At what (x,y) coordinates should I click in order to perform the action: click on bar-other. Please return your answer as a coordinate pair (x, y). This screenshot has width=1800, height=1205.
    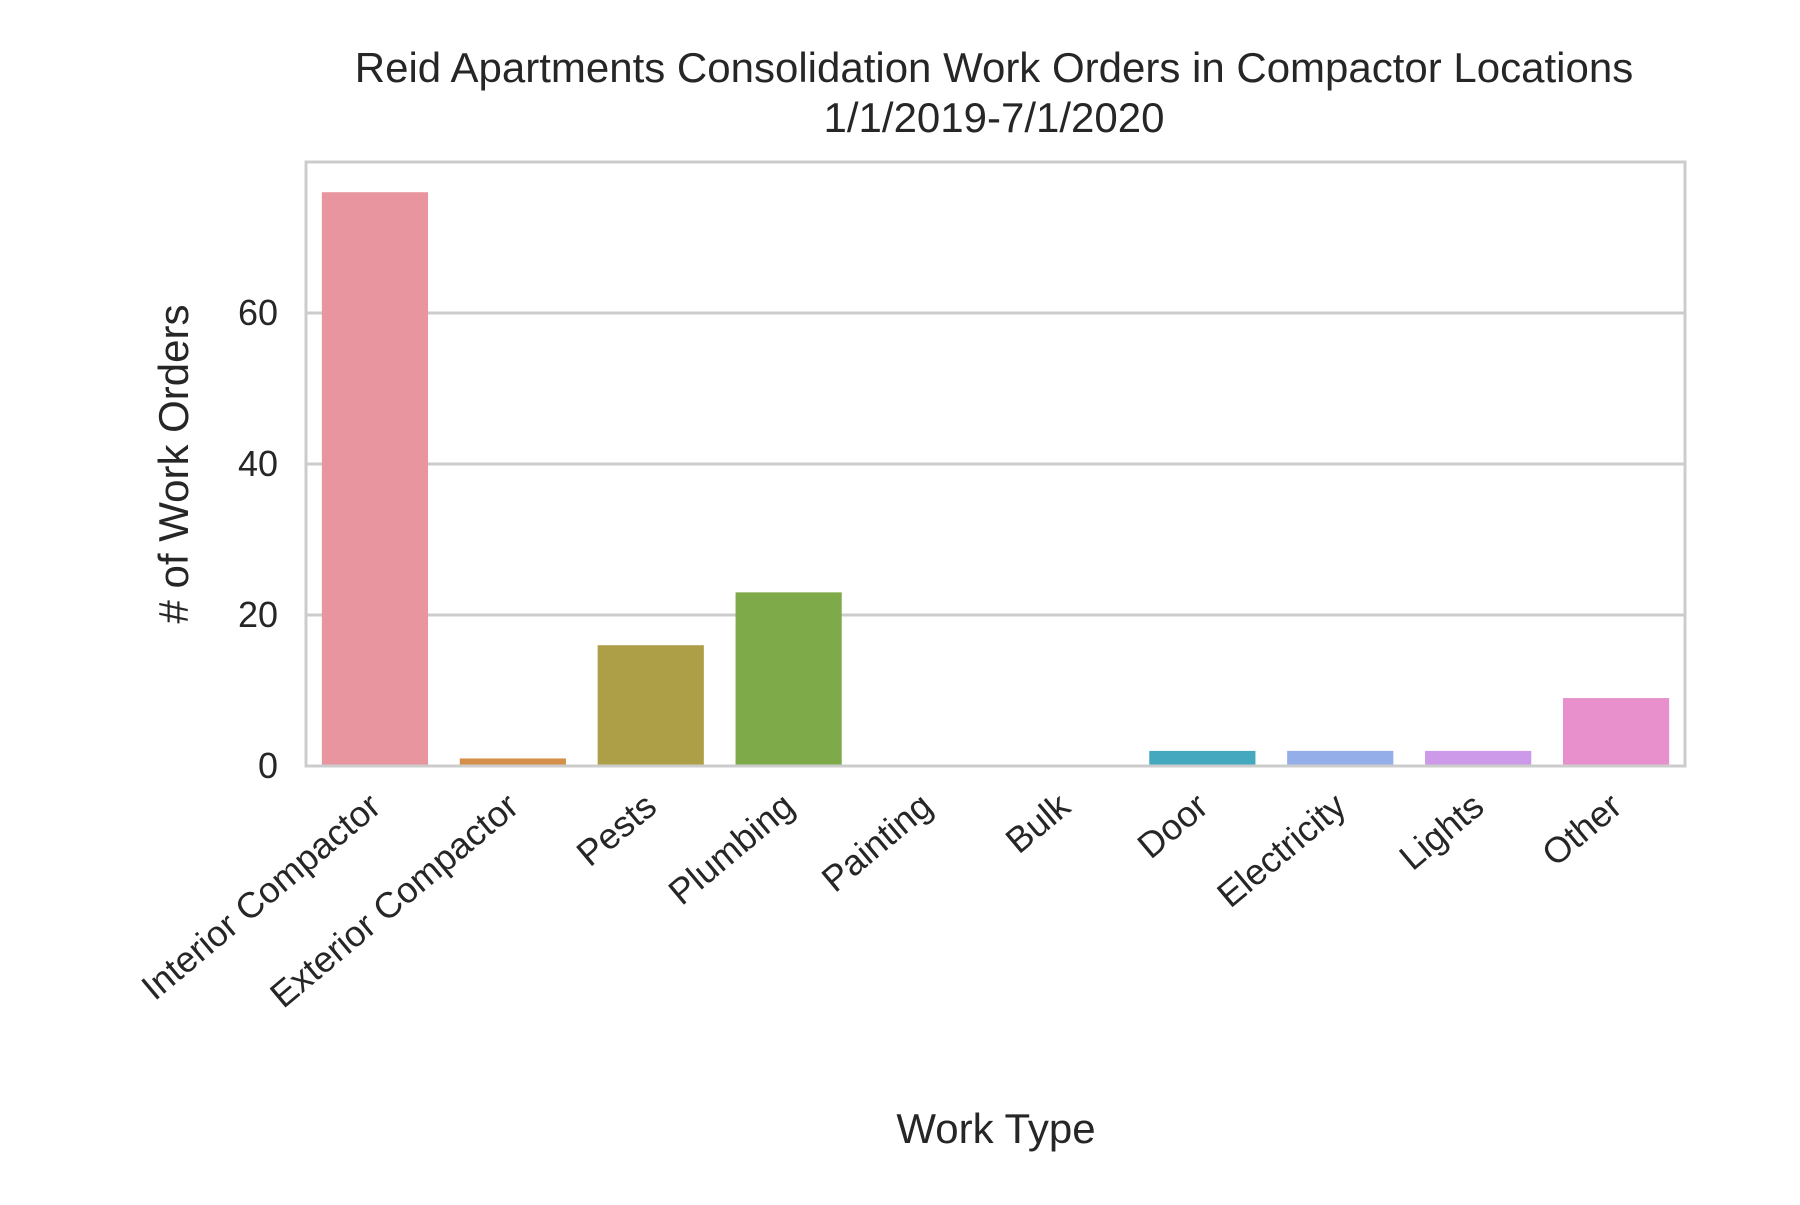
    Looking at the image, I should click on (1616, 732).